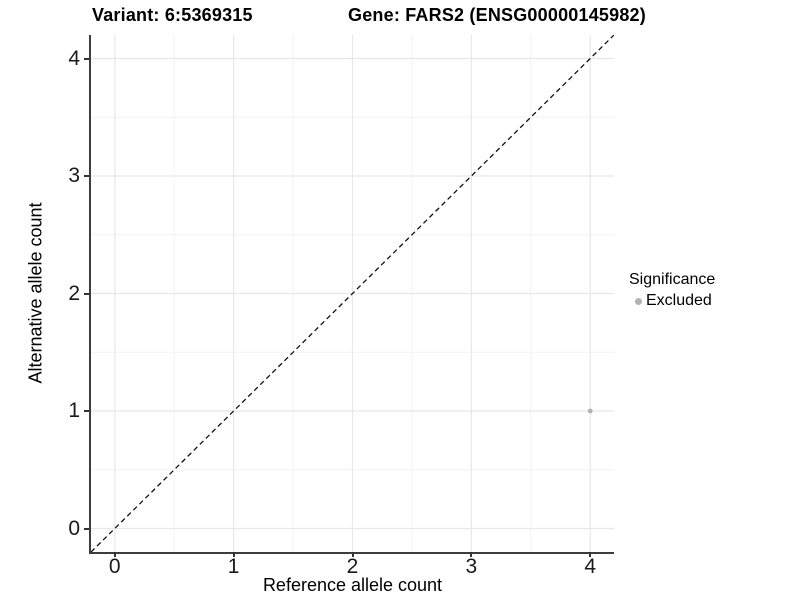 This screenshot has width=800, height=600. What do you see at coordinates (352, 585) in the screenshot?
I see `x-axis-title: Reference allele count` at bounding box center [352, 585].